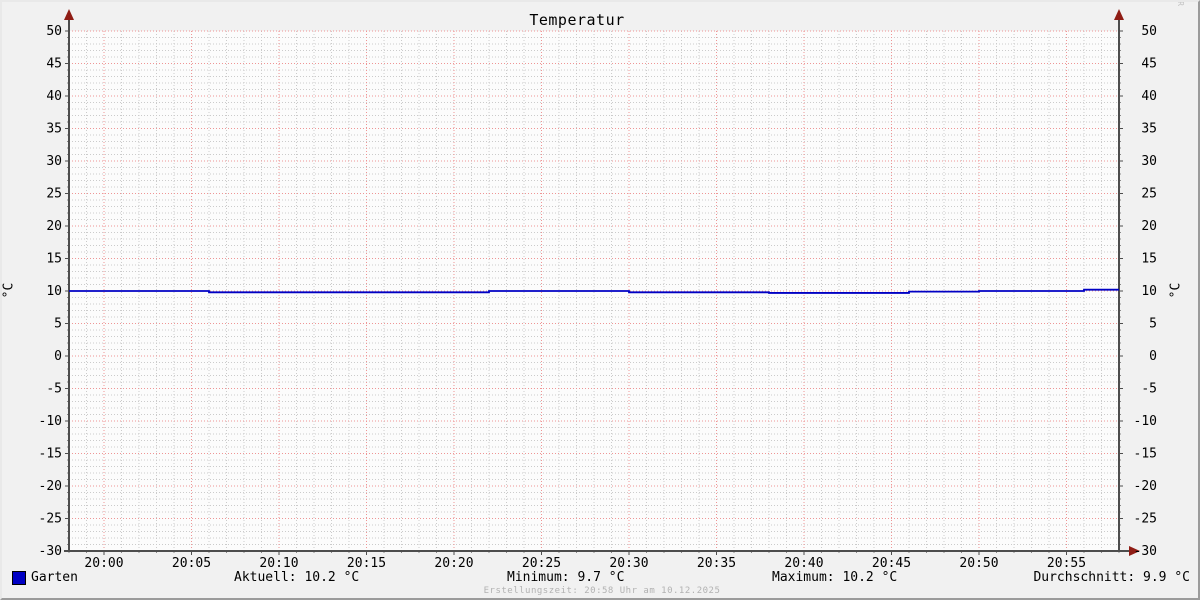  Describe the element at coordinates (366, 563) in the screenshot. I see `svg-text: 20:15` at that location.